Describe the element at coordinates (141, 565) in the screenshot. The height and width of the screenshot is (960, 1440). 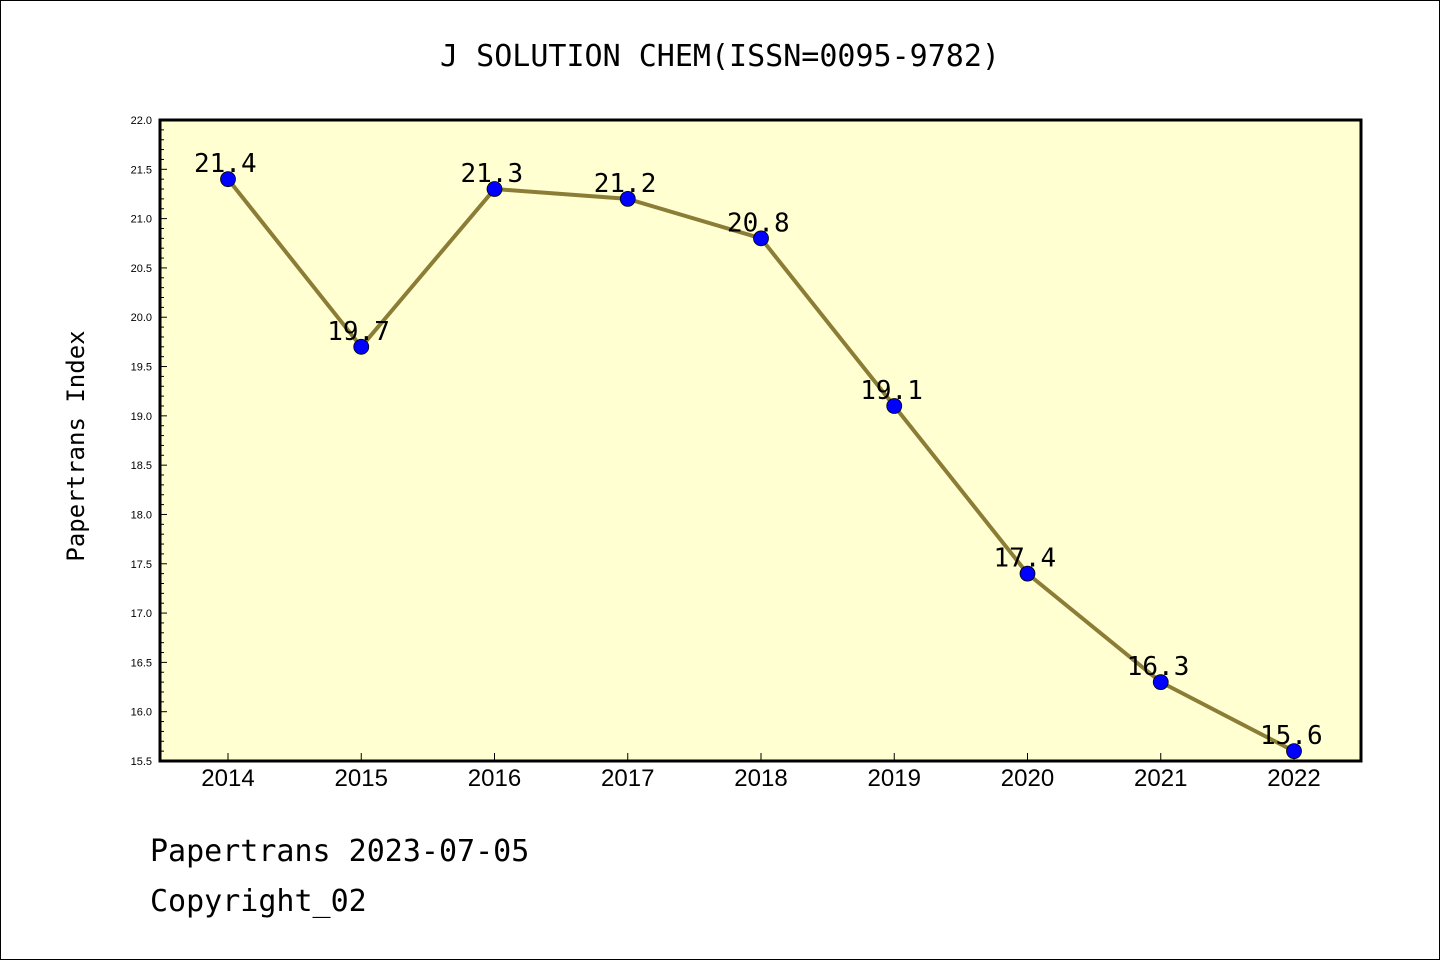
I see `y-tick-label: 17.5` at that location.